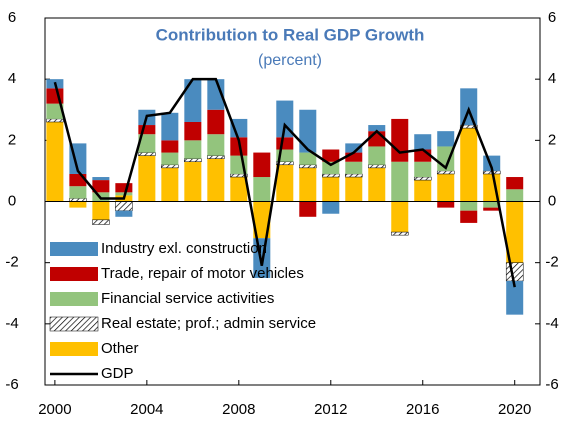  Describe the element at coordinates (422, 409) in the screenshot. I see `x-tick-label: 2016` at that location.